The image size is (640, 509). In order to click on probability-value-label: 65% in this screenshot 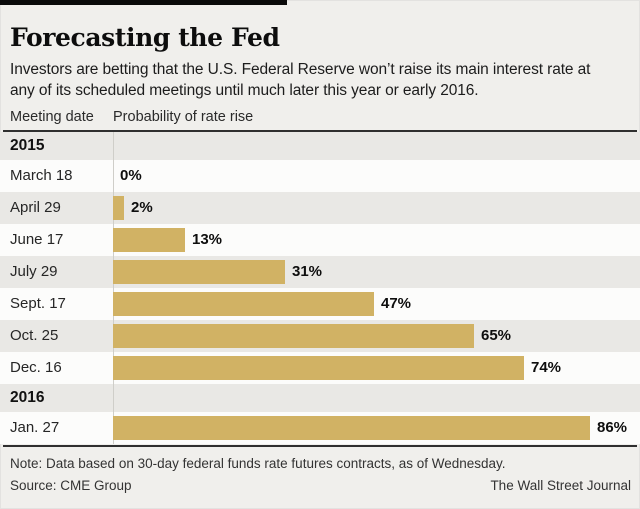, I will do `click(496, 335)`.